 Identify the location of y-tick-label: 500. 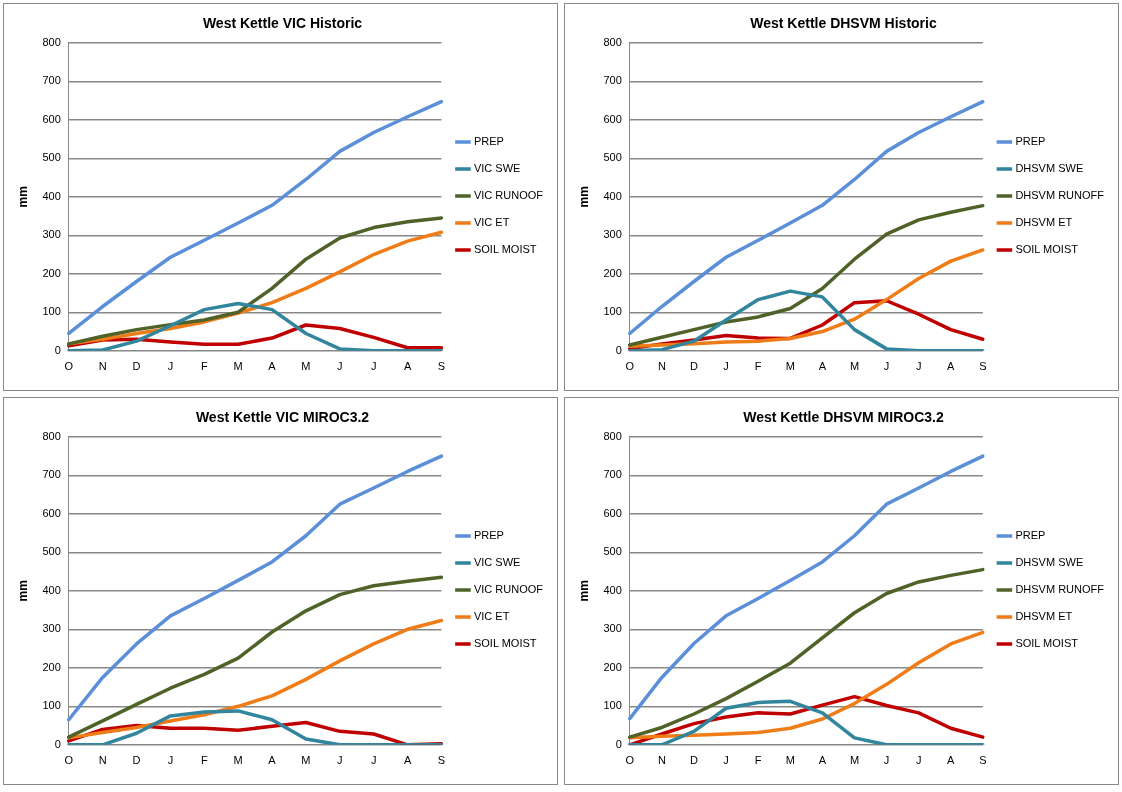
(612, 551).